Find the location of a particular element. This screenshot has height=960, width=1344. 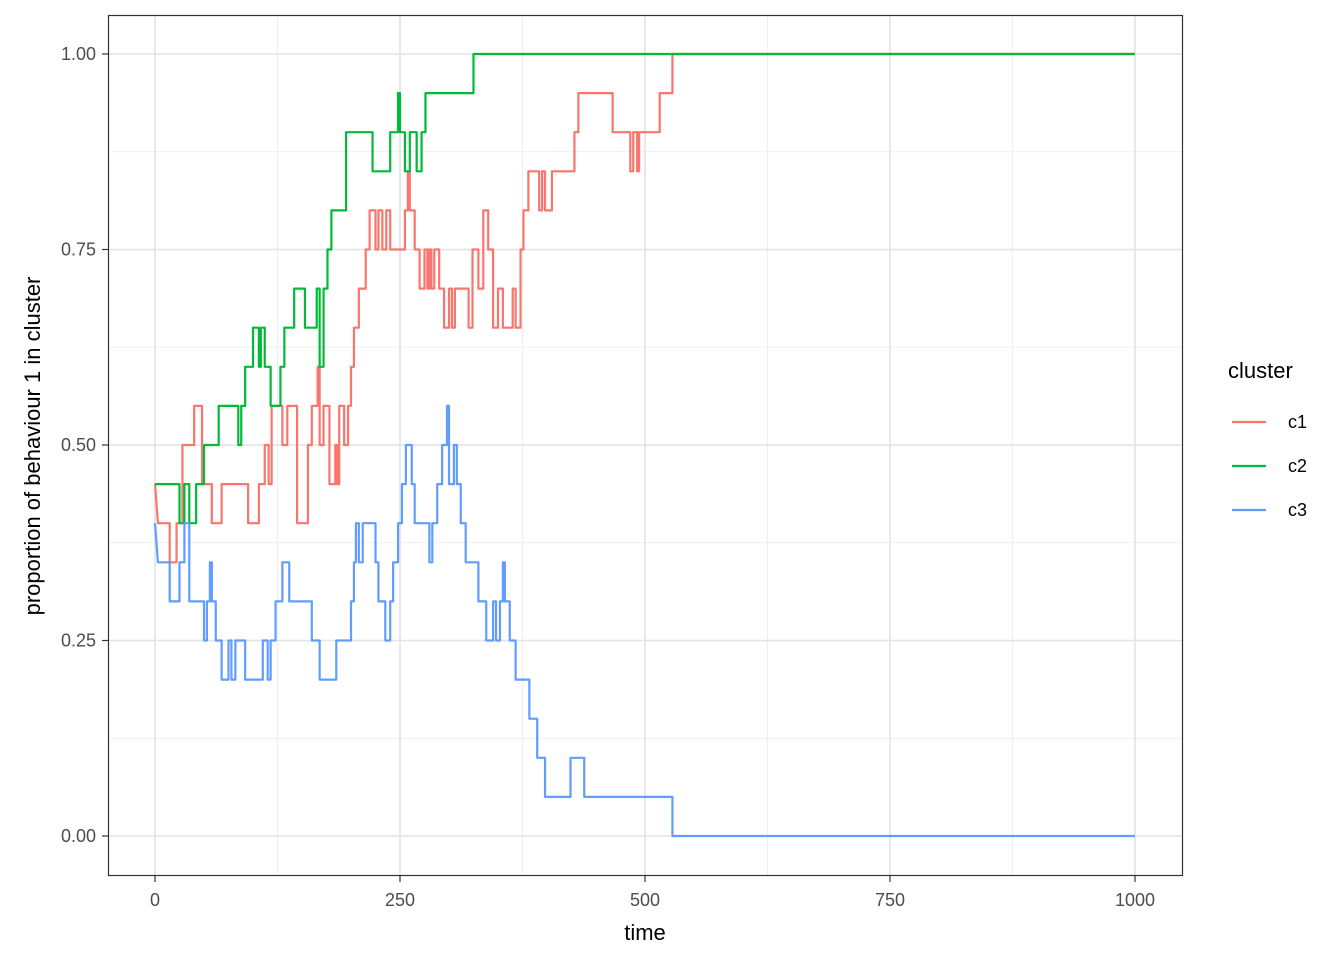

legend-items: c1 c2 c3 is located at coordinates (1269, 466).